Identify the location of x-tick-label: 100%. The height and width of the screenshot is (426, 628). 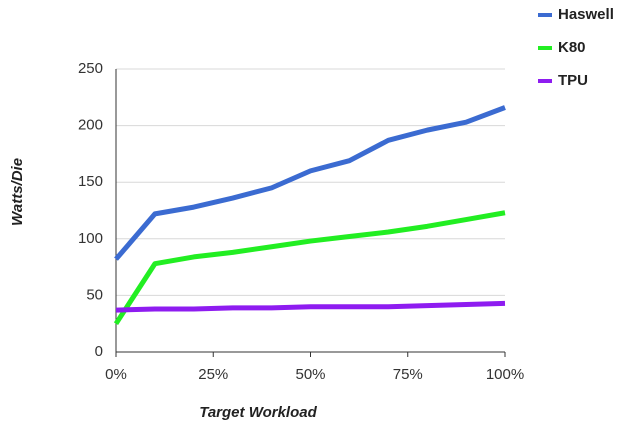
(505, 374).